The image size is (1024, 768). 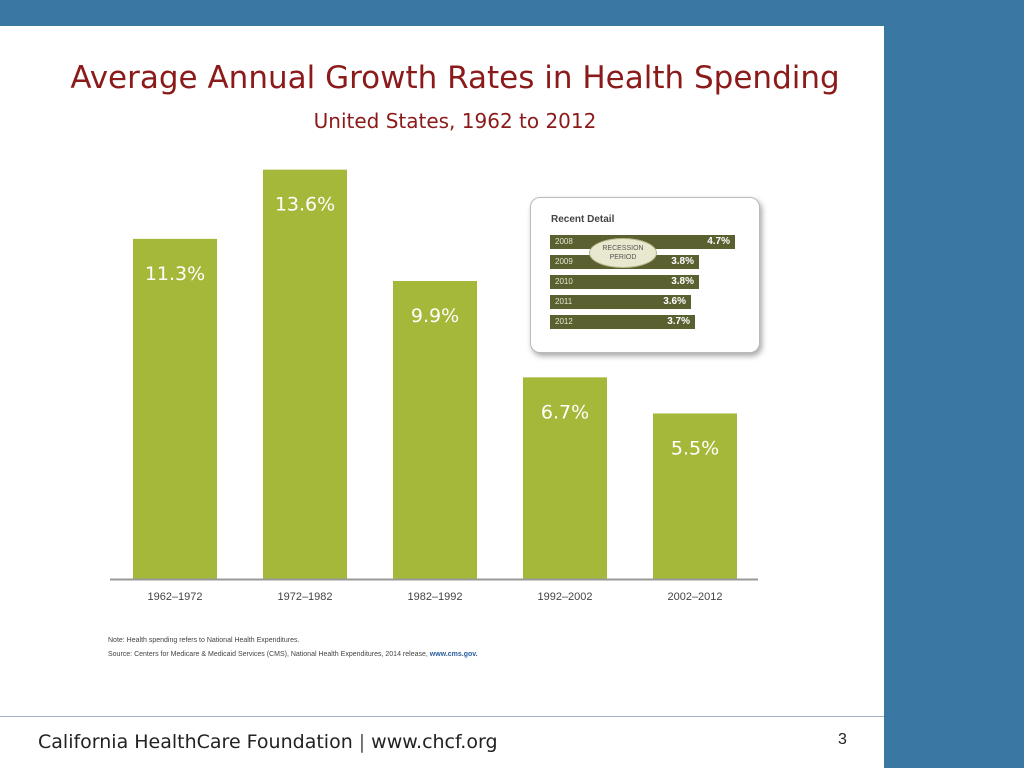 I want to click on source-link: www.cms.gov., so click(x=453, y=654).